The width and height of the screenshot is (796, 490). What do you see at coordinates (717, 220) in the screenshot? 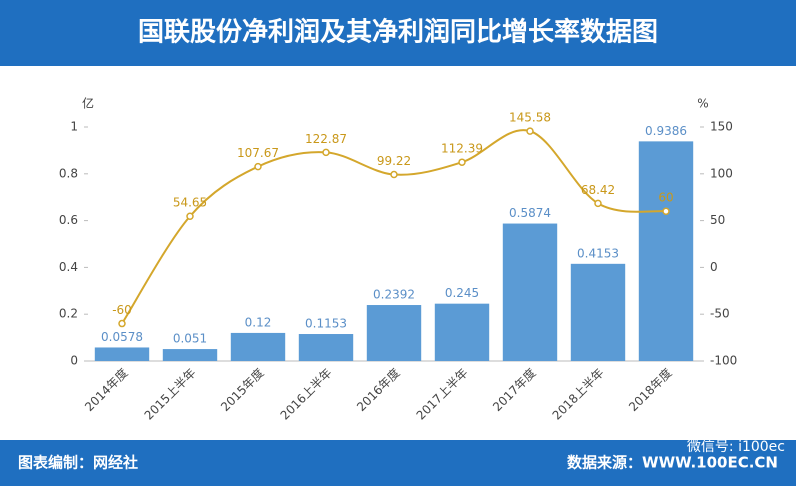
I see `y2-tick-label: 50` at bounding box center [717, 220].